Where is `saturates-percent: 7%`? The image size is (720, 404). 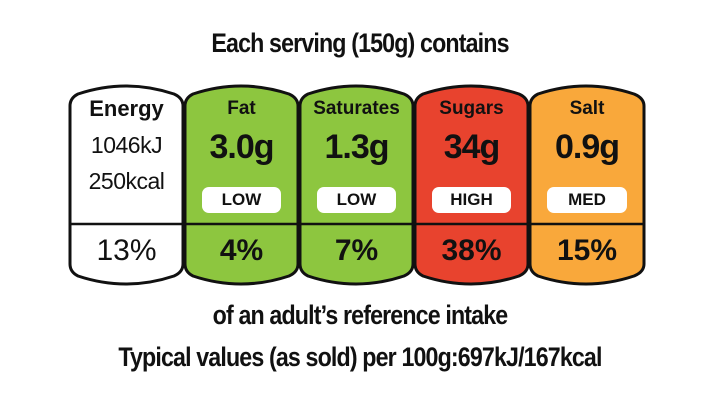
saturates-percent: 7% is located at coordinates (356, 250).